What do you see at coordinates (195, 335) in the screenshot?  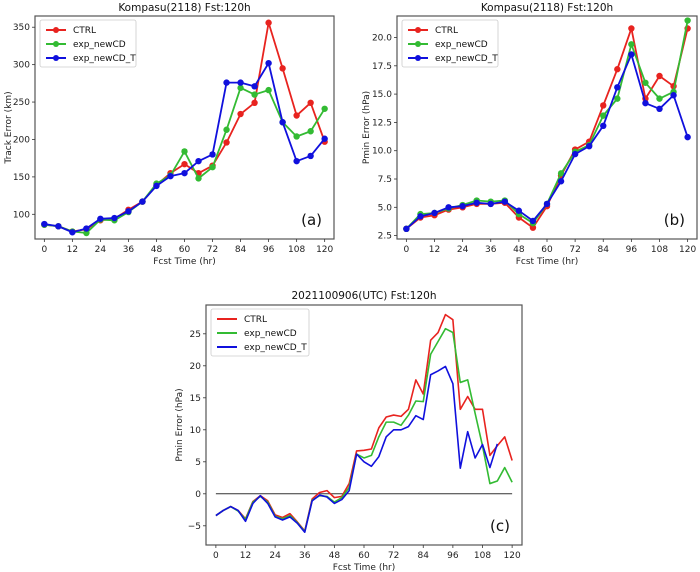 I see `y-tick-label: 25` at bounding box center [195, 335].